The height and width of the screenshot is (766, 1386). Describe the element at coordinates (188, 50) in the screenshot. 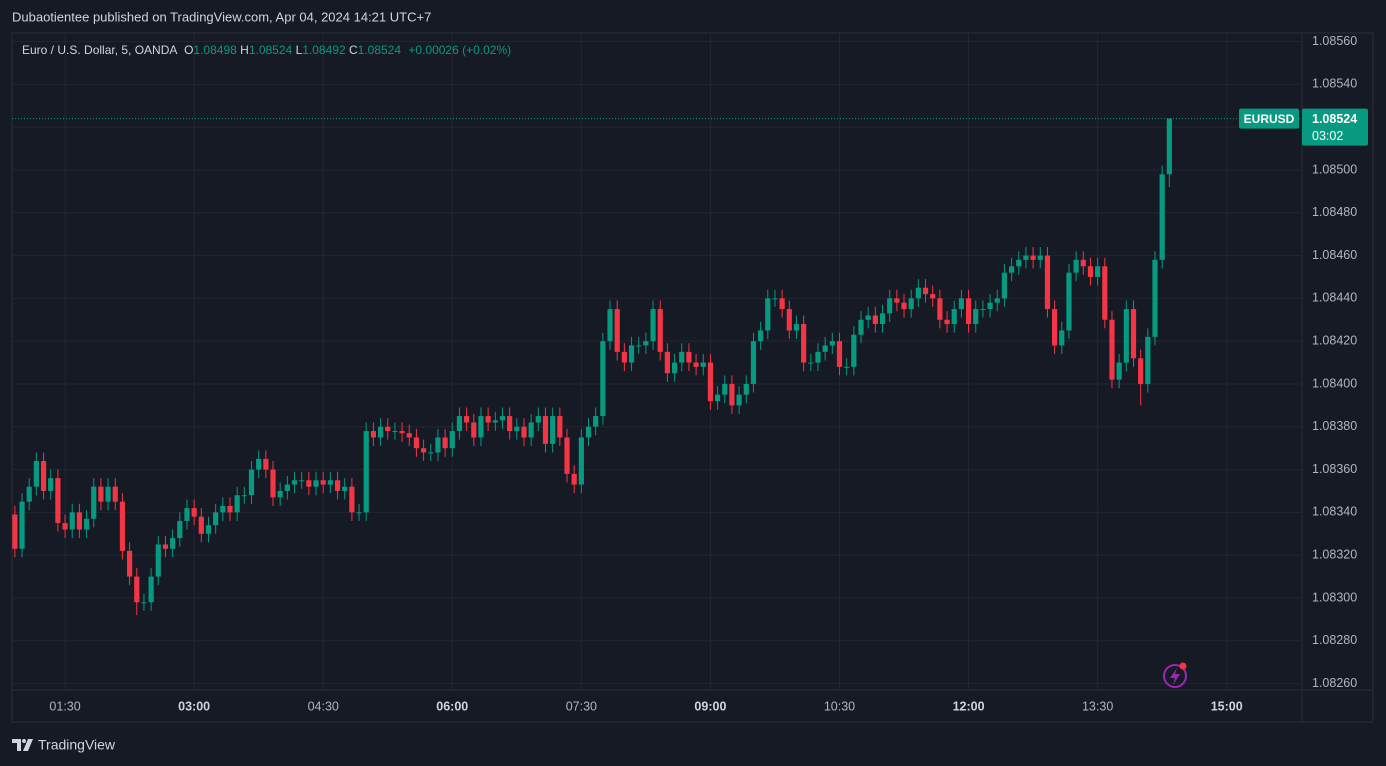

I see `ohlc-label: O` at that location.